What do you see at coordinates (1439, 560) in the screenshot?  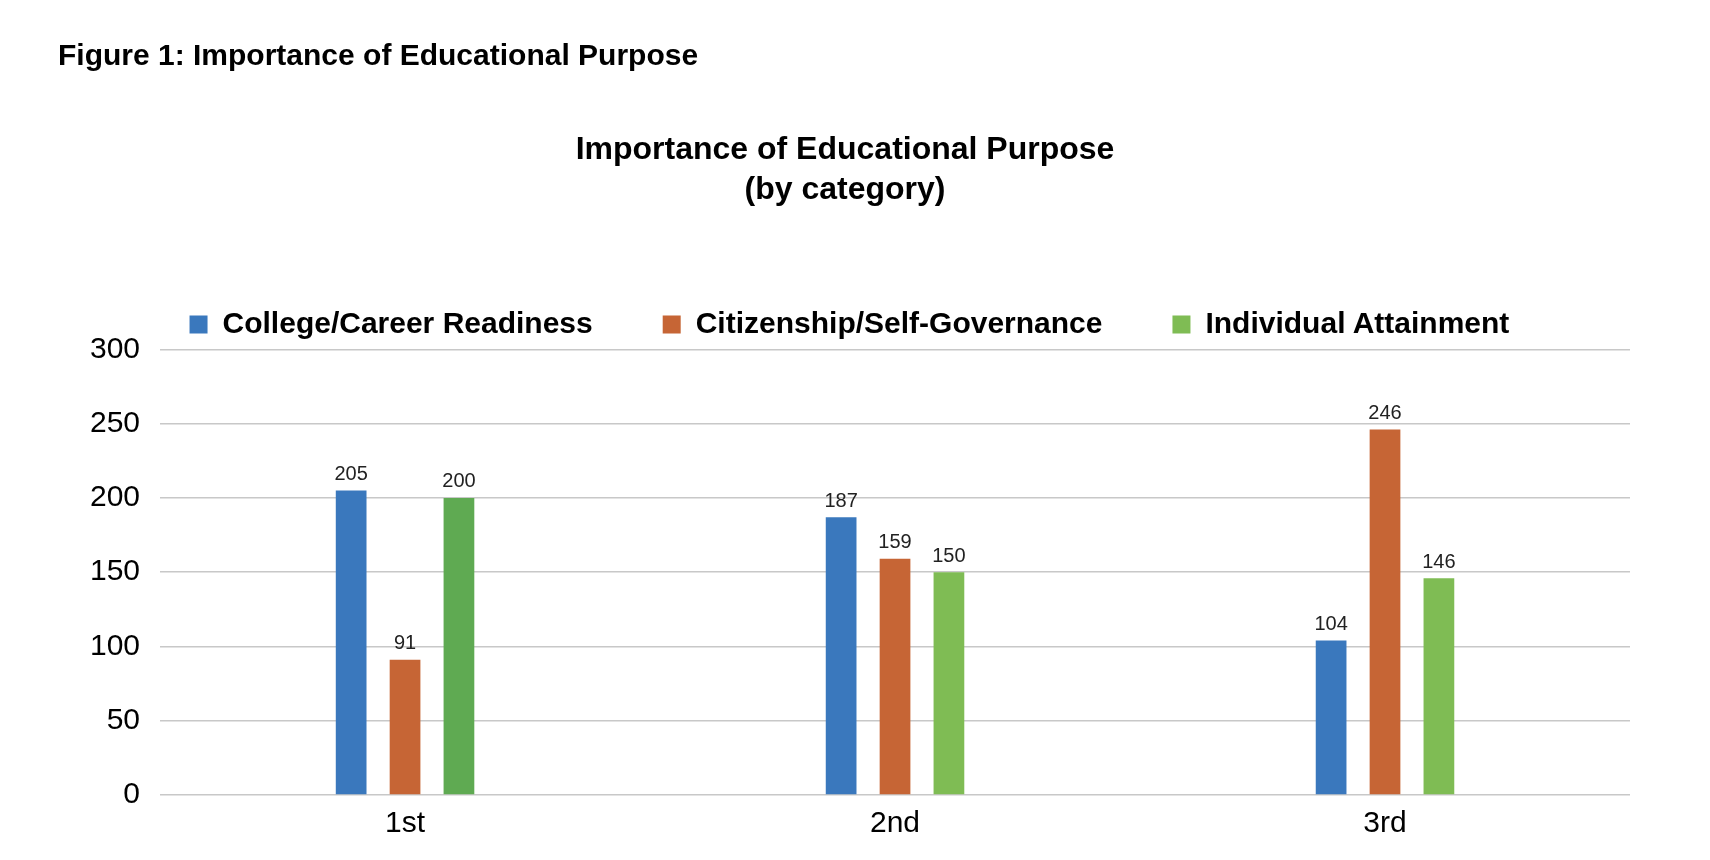 I see `data-label: 146` at bounding box center [1439, 560].